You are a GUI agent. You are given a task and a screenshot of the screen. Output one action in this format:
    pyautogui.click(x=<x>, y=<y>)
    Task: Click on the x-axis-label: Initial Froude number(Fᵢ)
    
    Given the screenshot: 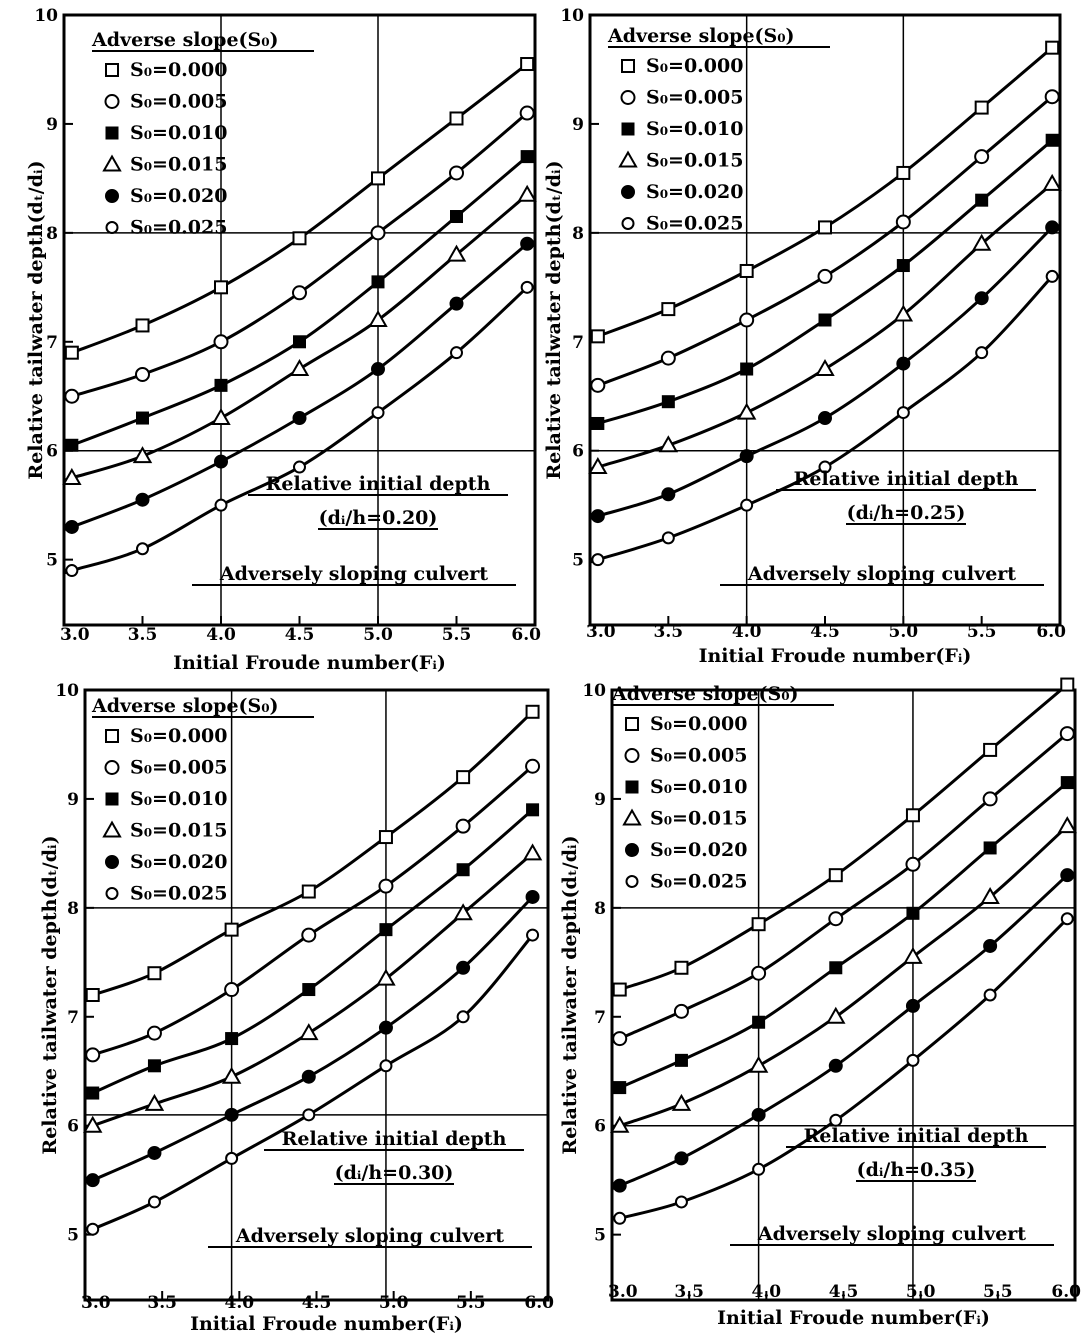 What is the action you would take?
    pyautogui.click(x=309, y=663)
    